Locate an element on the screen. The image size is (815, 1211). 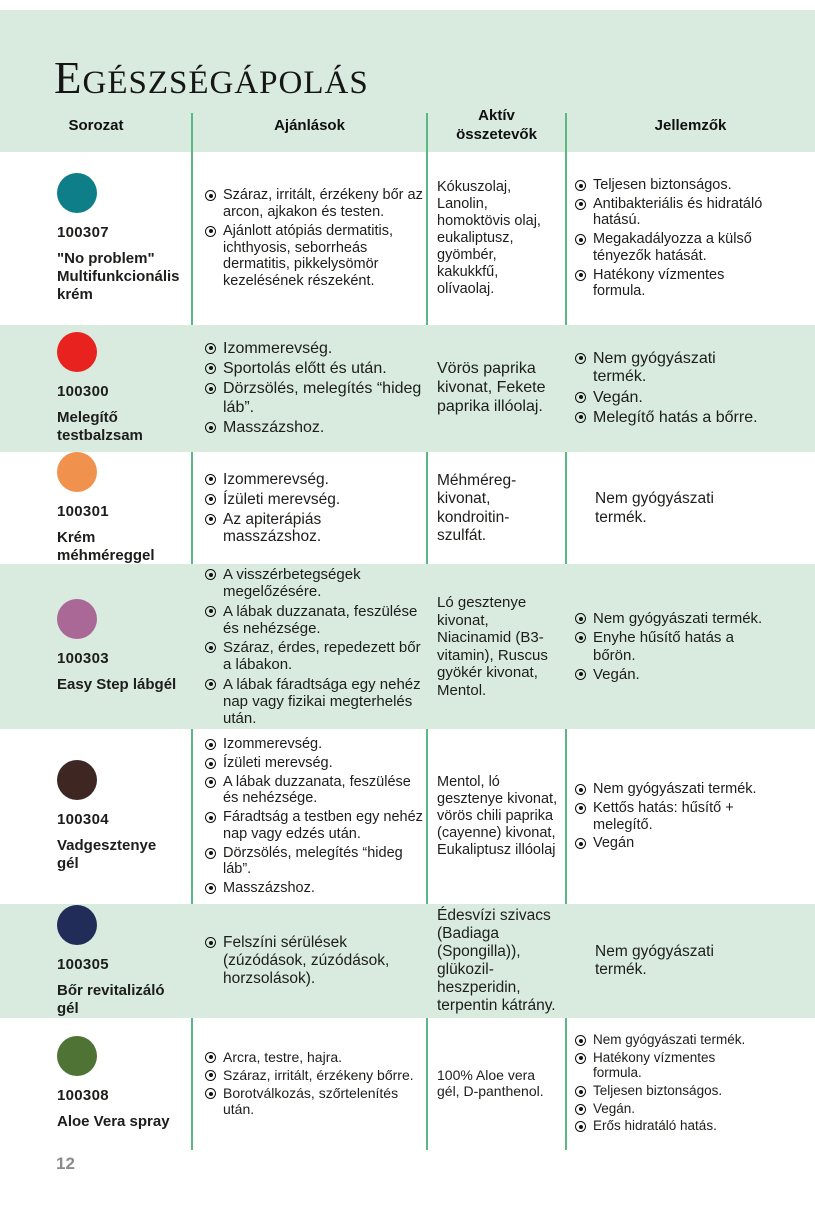
feature-text: Vegán. is located at coordinates (618, 397).